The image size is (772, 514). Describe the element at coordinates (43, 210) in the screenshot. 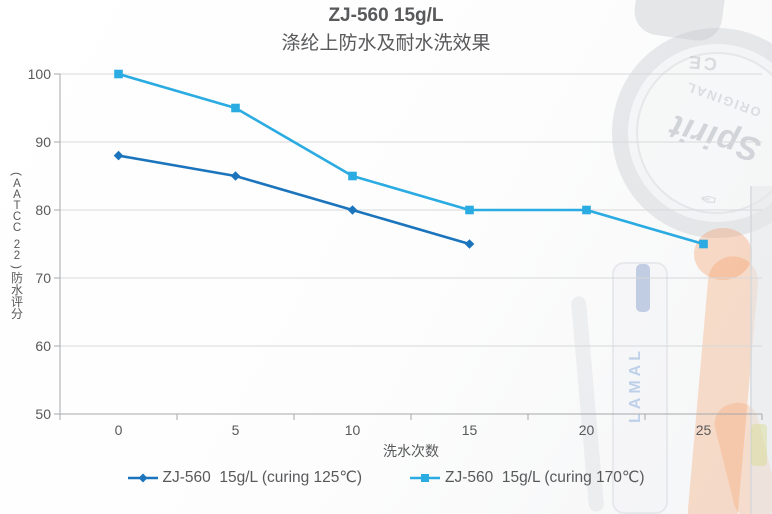

I see `y-tick-label: 80` at that location.